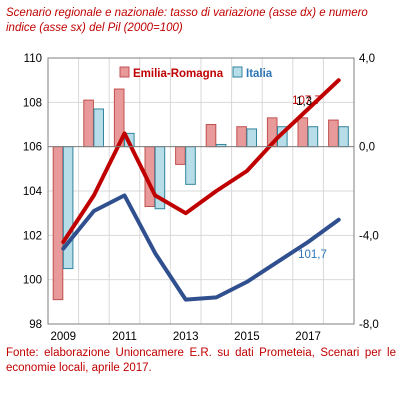 This screenshot has width=400, height=400. What do you see at coordinates (33, 192) in the screenshot?
I see `y-left-tick-label: 104` at bounding box center [33, 192].